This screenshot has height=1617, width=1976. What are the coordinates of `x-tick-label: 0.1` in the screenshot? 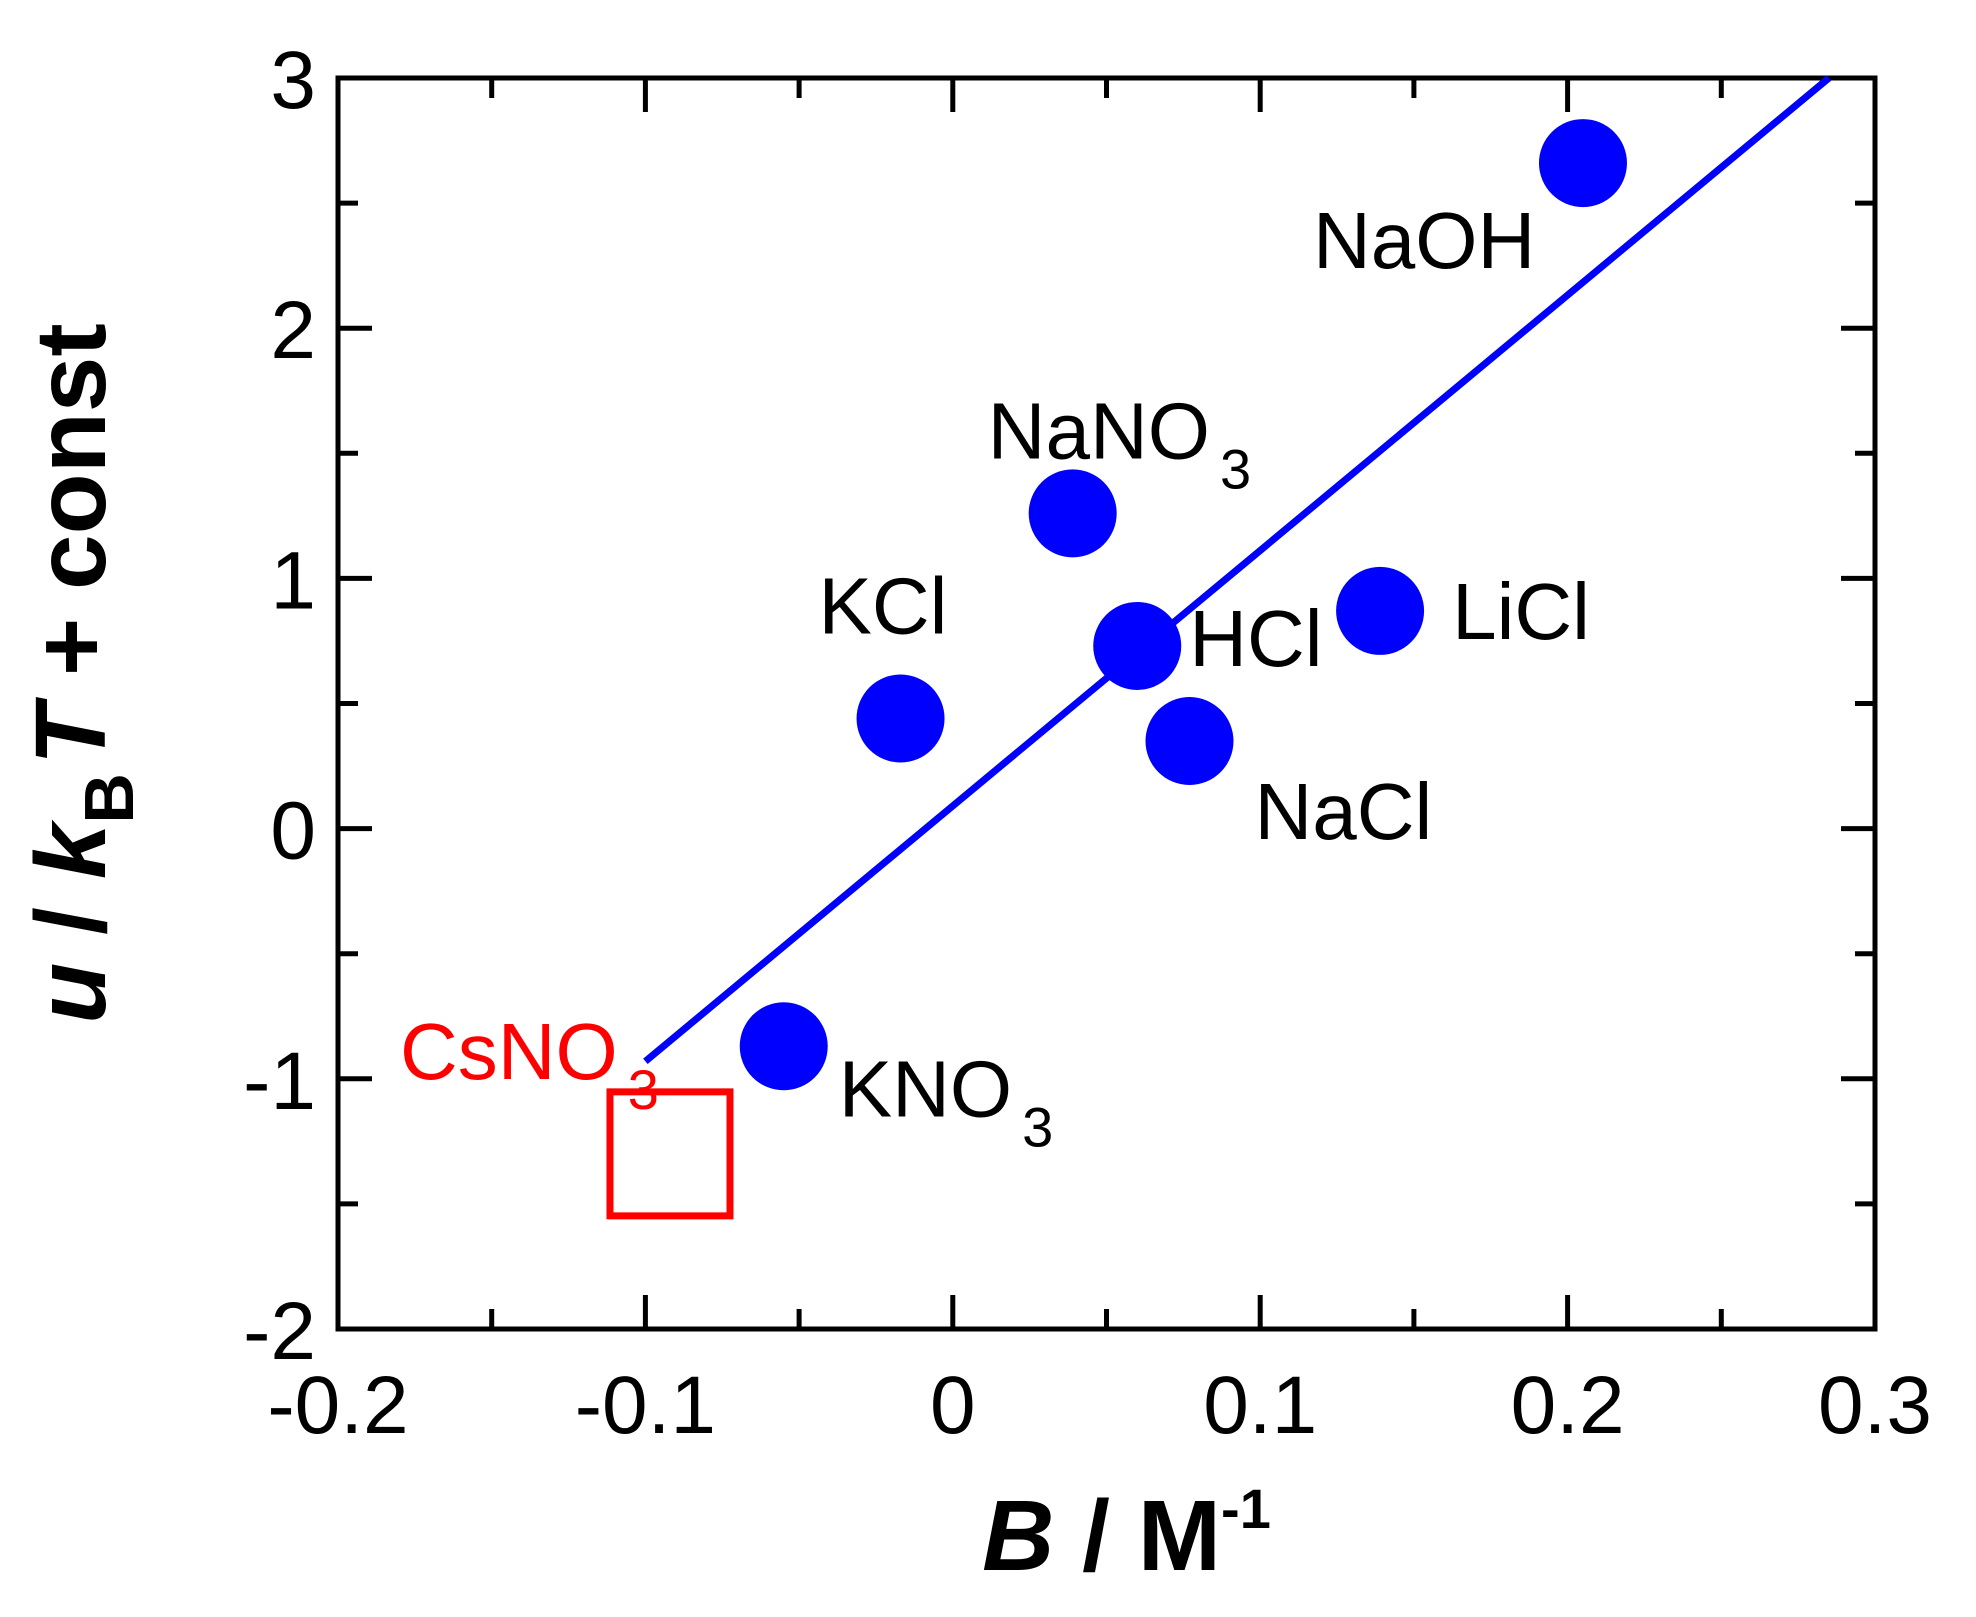 It's located at (1260, 1405).